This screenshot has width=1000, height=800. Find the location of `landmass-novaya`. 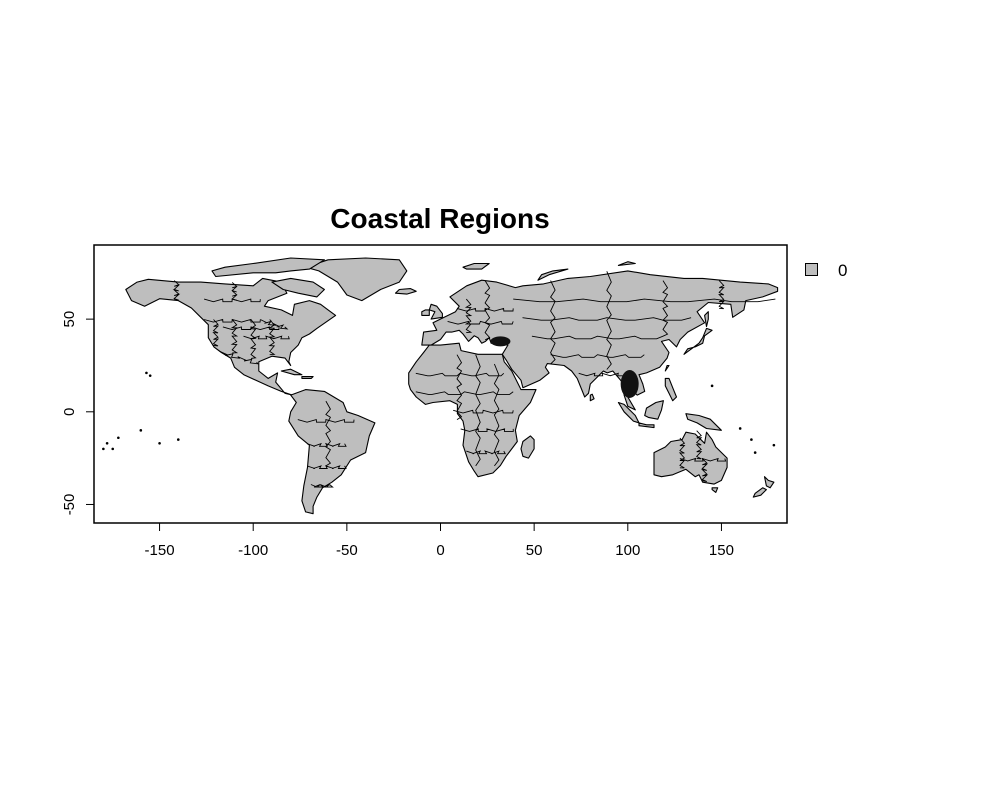

landmass-novaya is located at coordinates (553, 274).